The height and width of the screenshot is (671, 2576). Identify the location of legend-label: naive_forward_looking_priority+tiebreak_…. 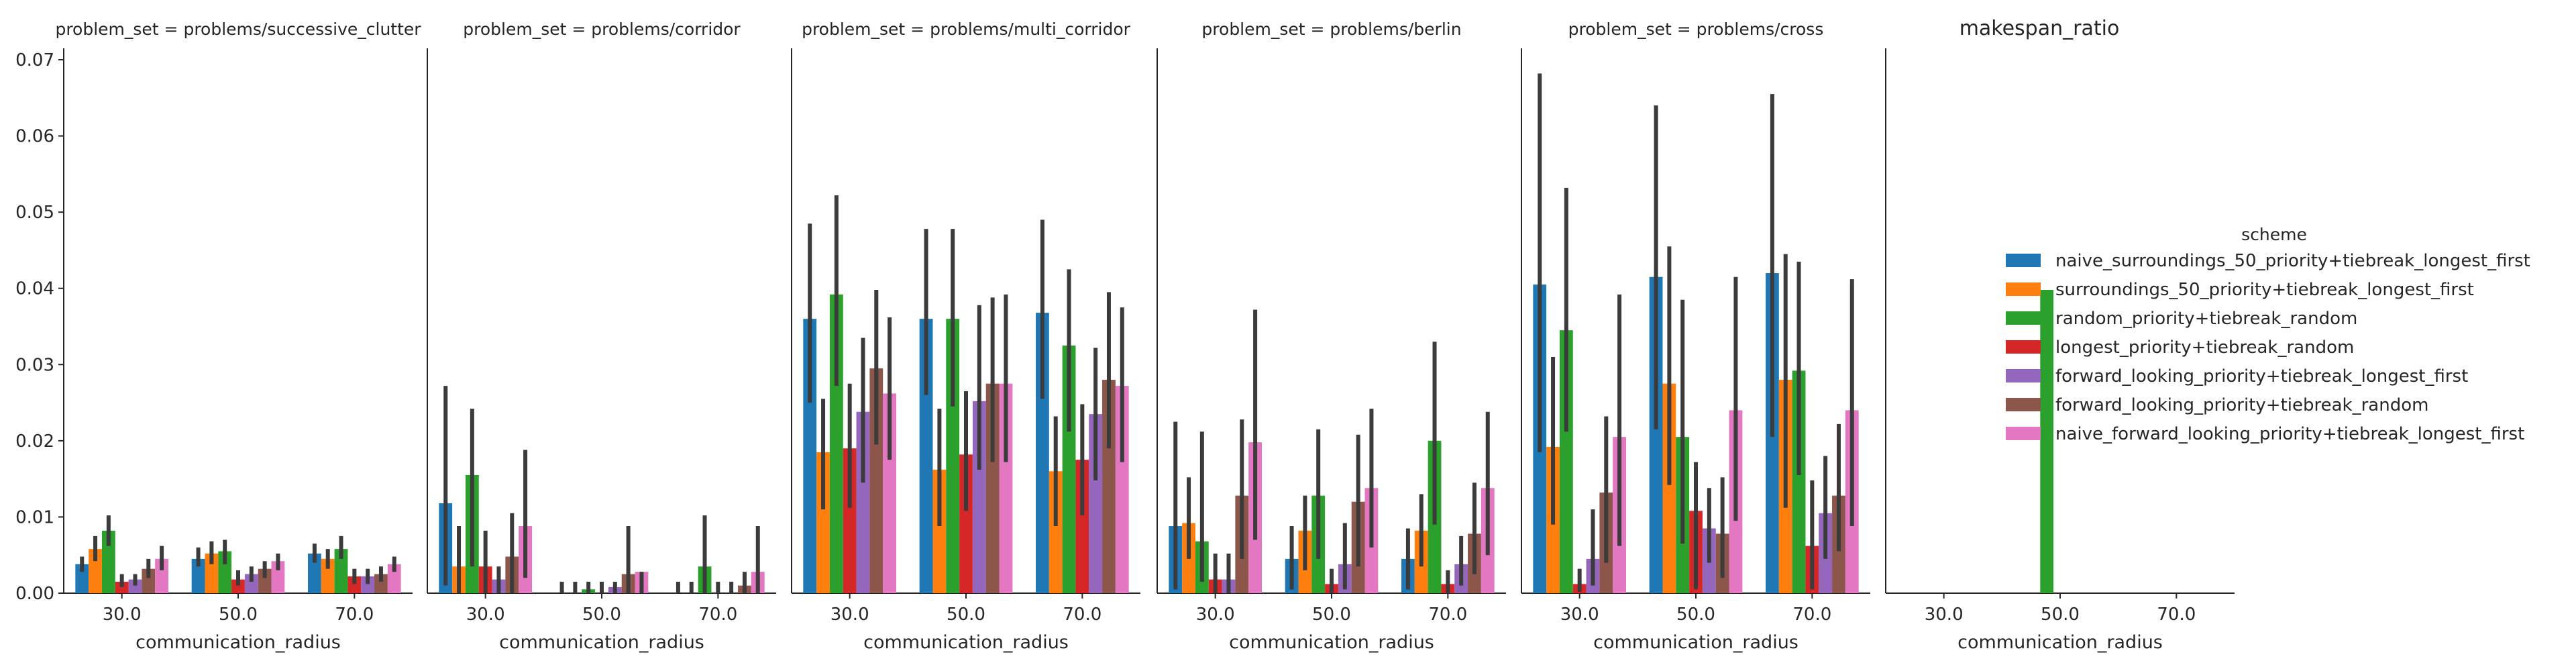
(2289, 434).